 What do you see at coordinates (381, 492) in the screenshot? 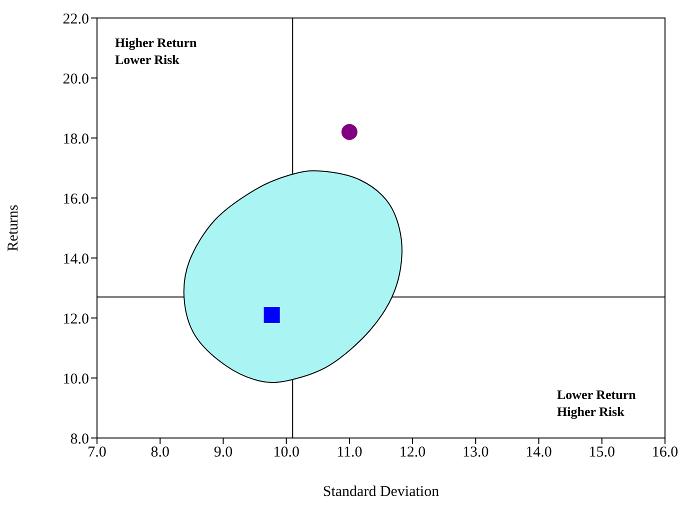
I see `x-axis-title: Standard Deviation` at bounding box center [381, 492].